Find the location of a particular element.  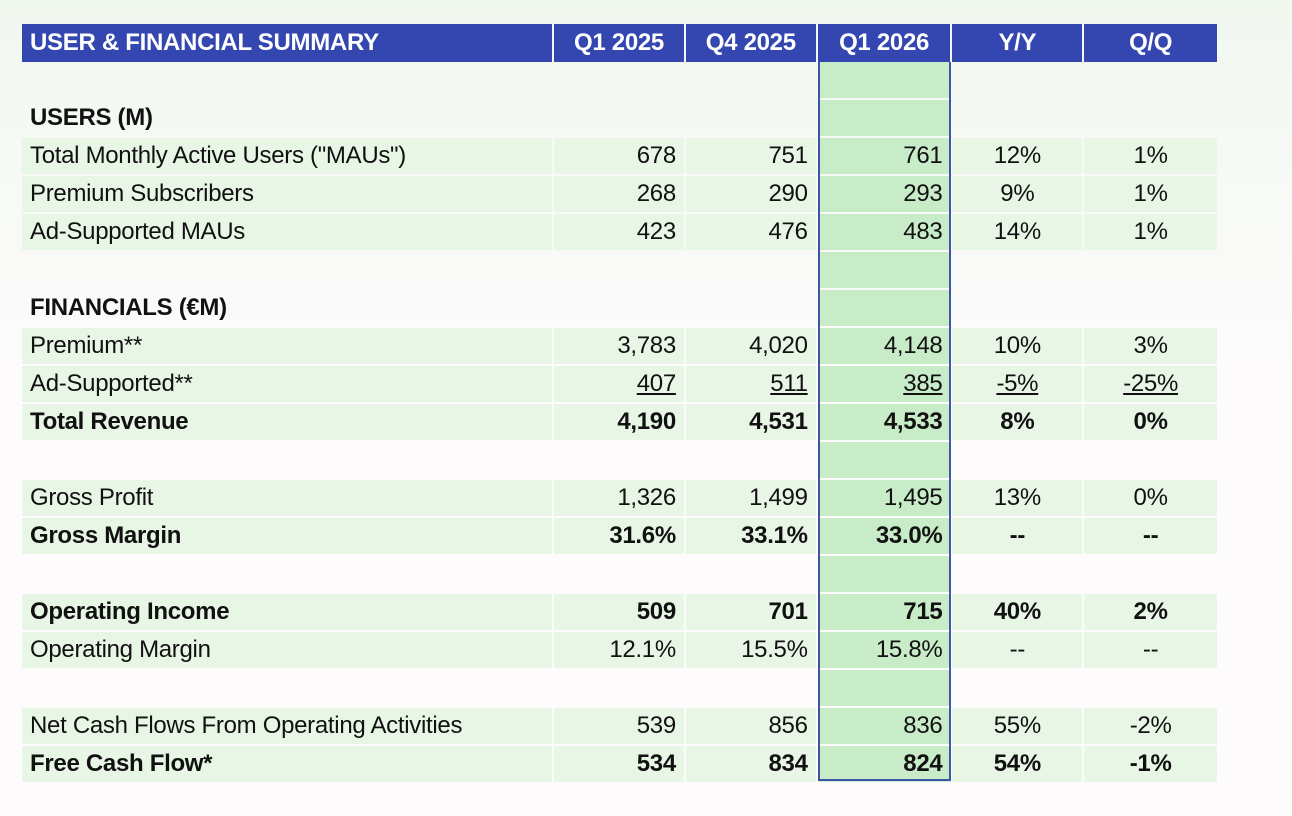

cell-q1-2026: 836 is located at coordinates (884, 726).